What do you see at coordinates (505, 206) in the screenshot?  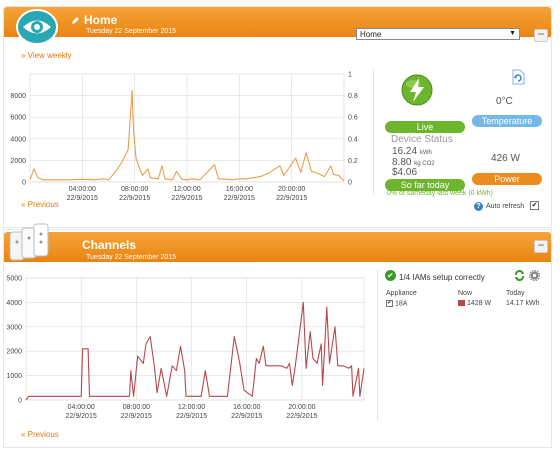 I see `auto-refresh-label: Auto refresh` at bounding box center [505, 206].